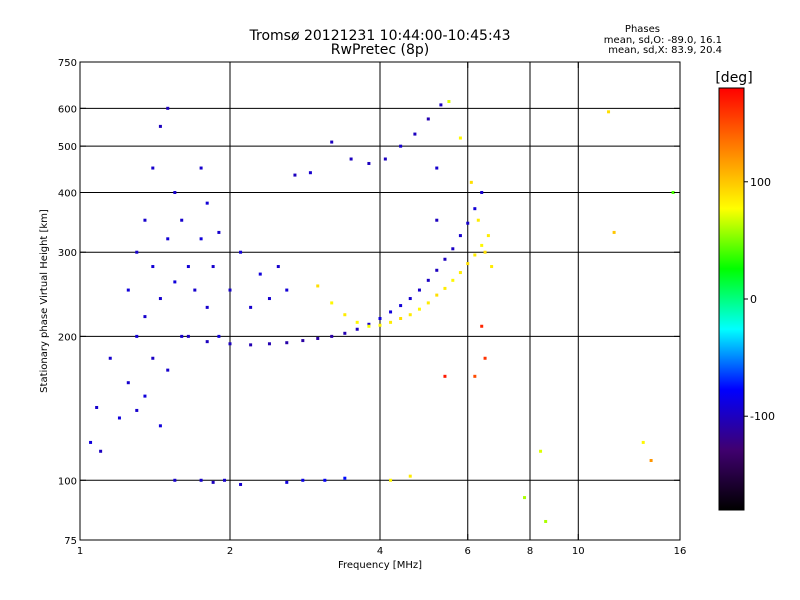  Describe the element at coordinates (642, 29) in the screenshot. I see `stats-heading: Phases` at that location.